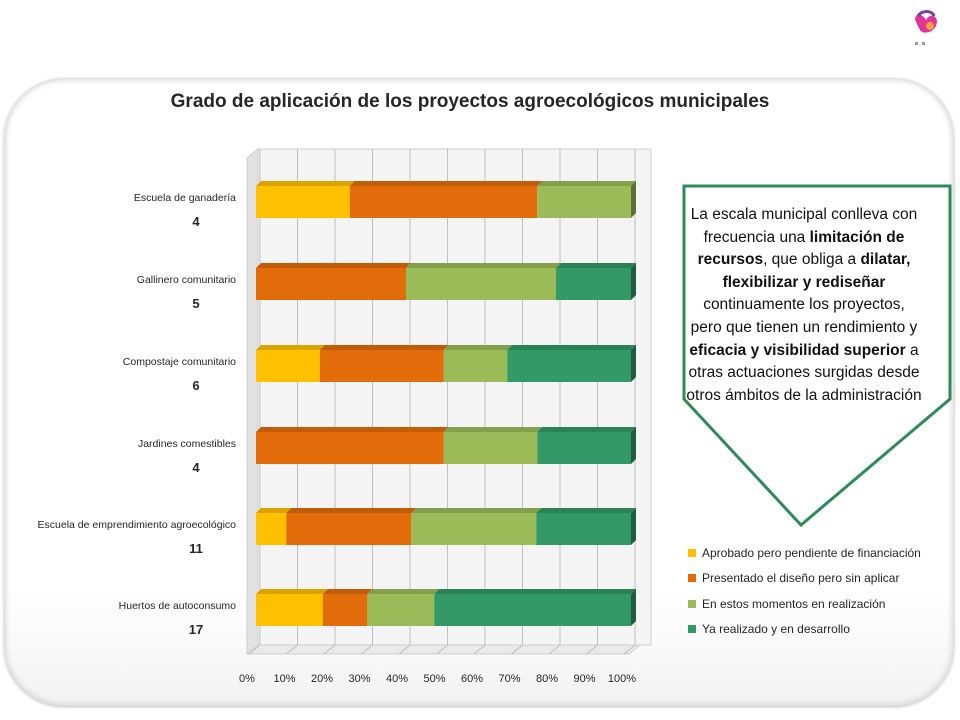 This screenshot has height=720, width=960. I want to click on legend-item: Ya realizado y en desarrollo, so click(823, 630).